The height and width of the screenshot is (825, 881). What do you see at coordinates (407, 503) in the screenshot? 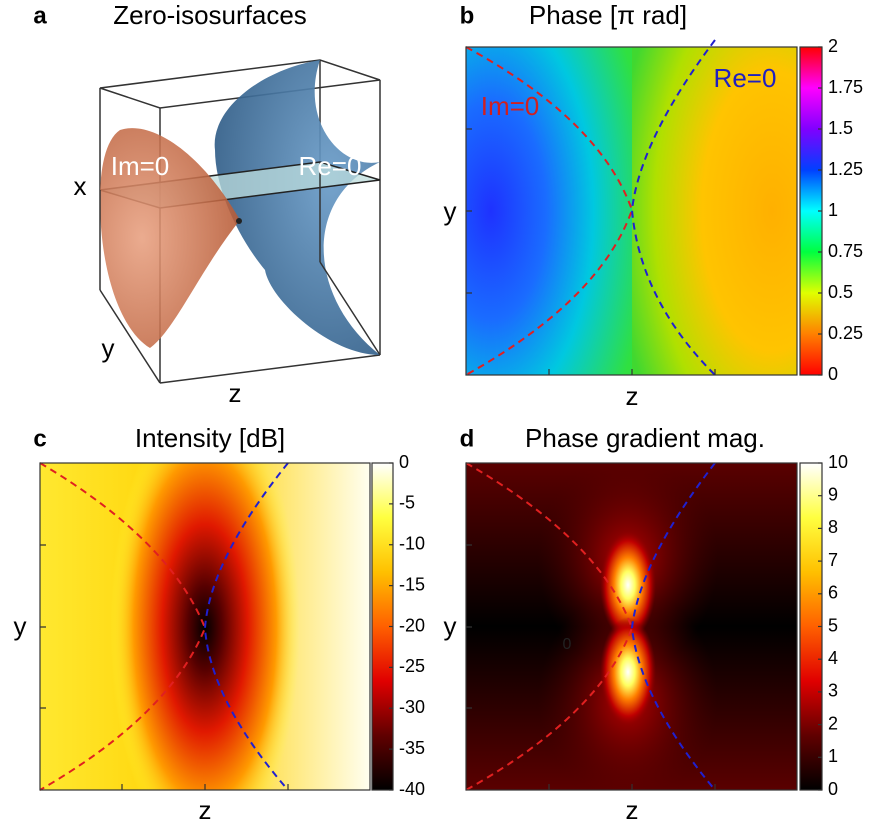
I see `colorbar-tick-label: -5` at bounding box center [407, 503].